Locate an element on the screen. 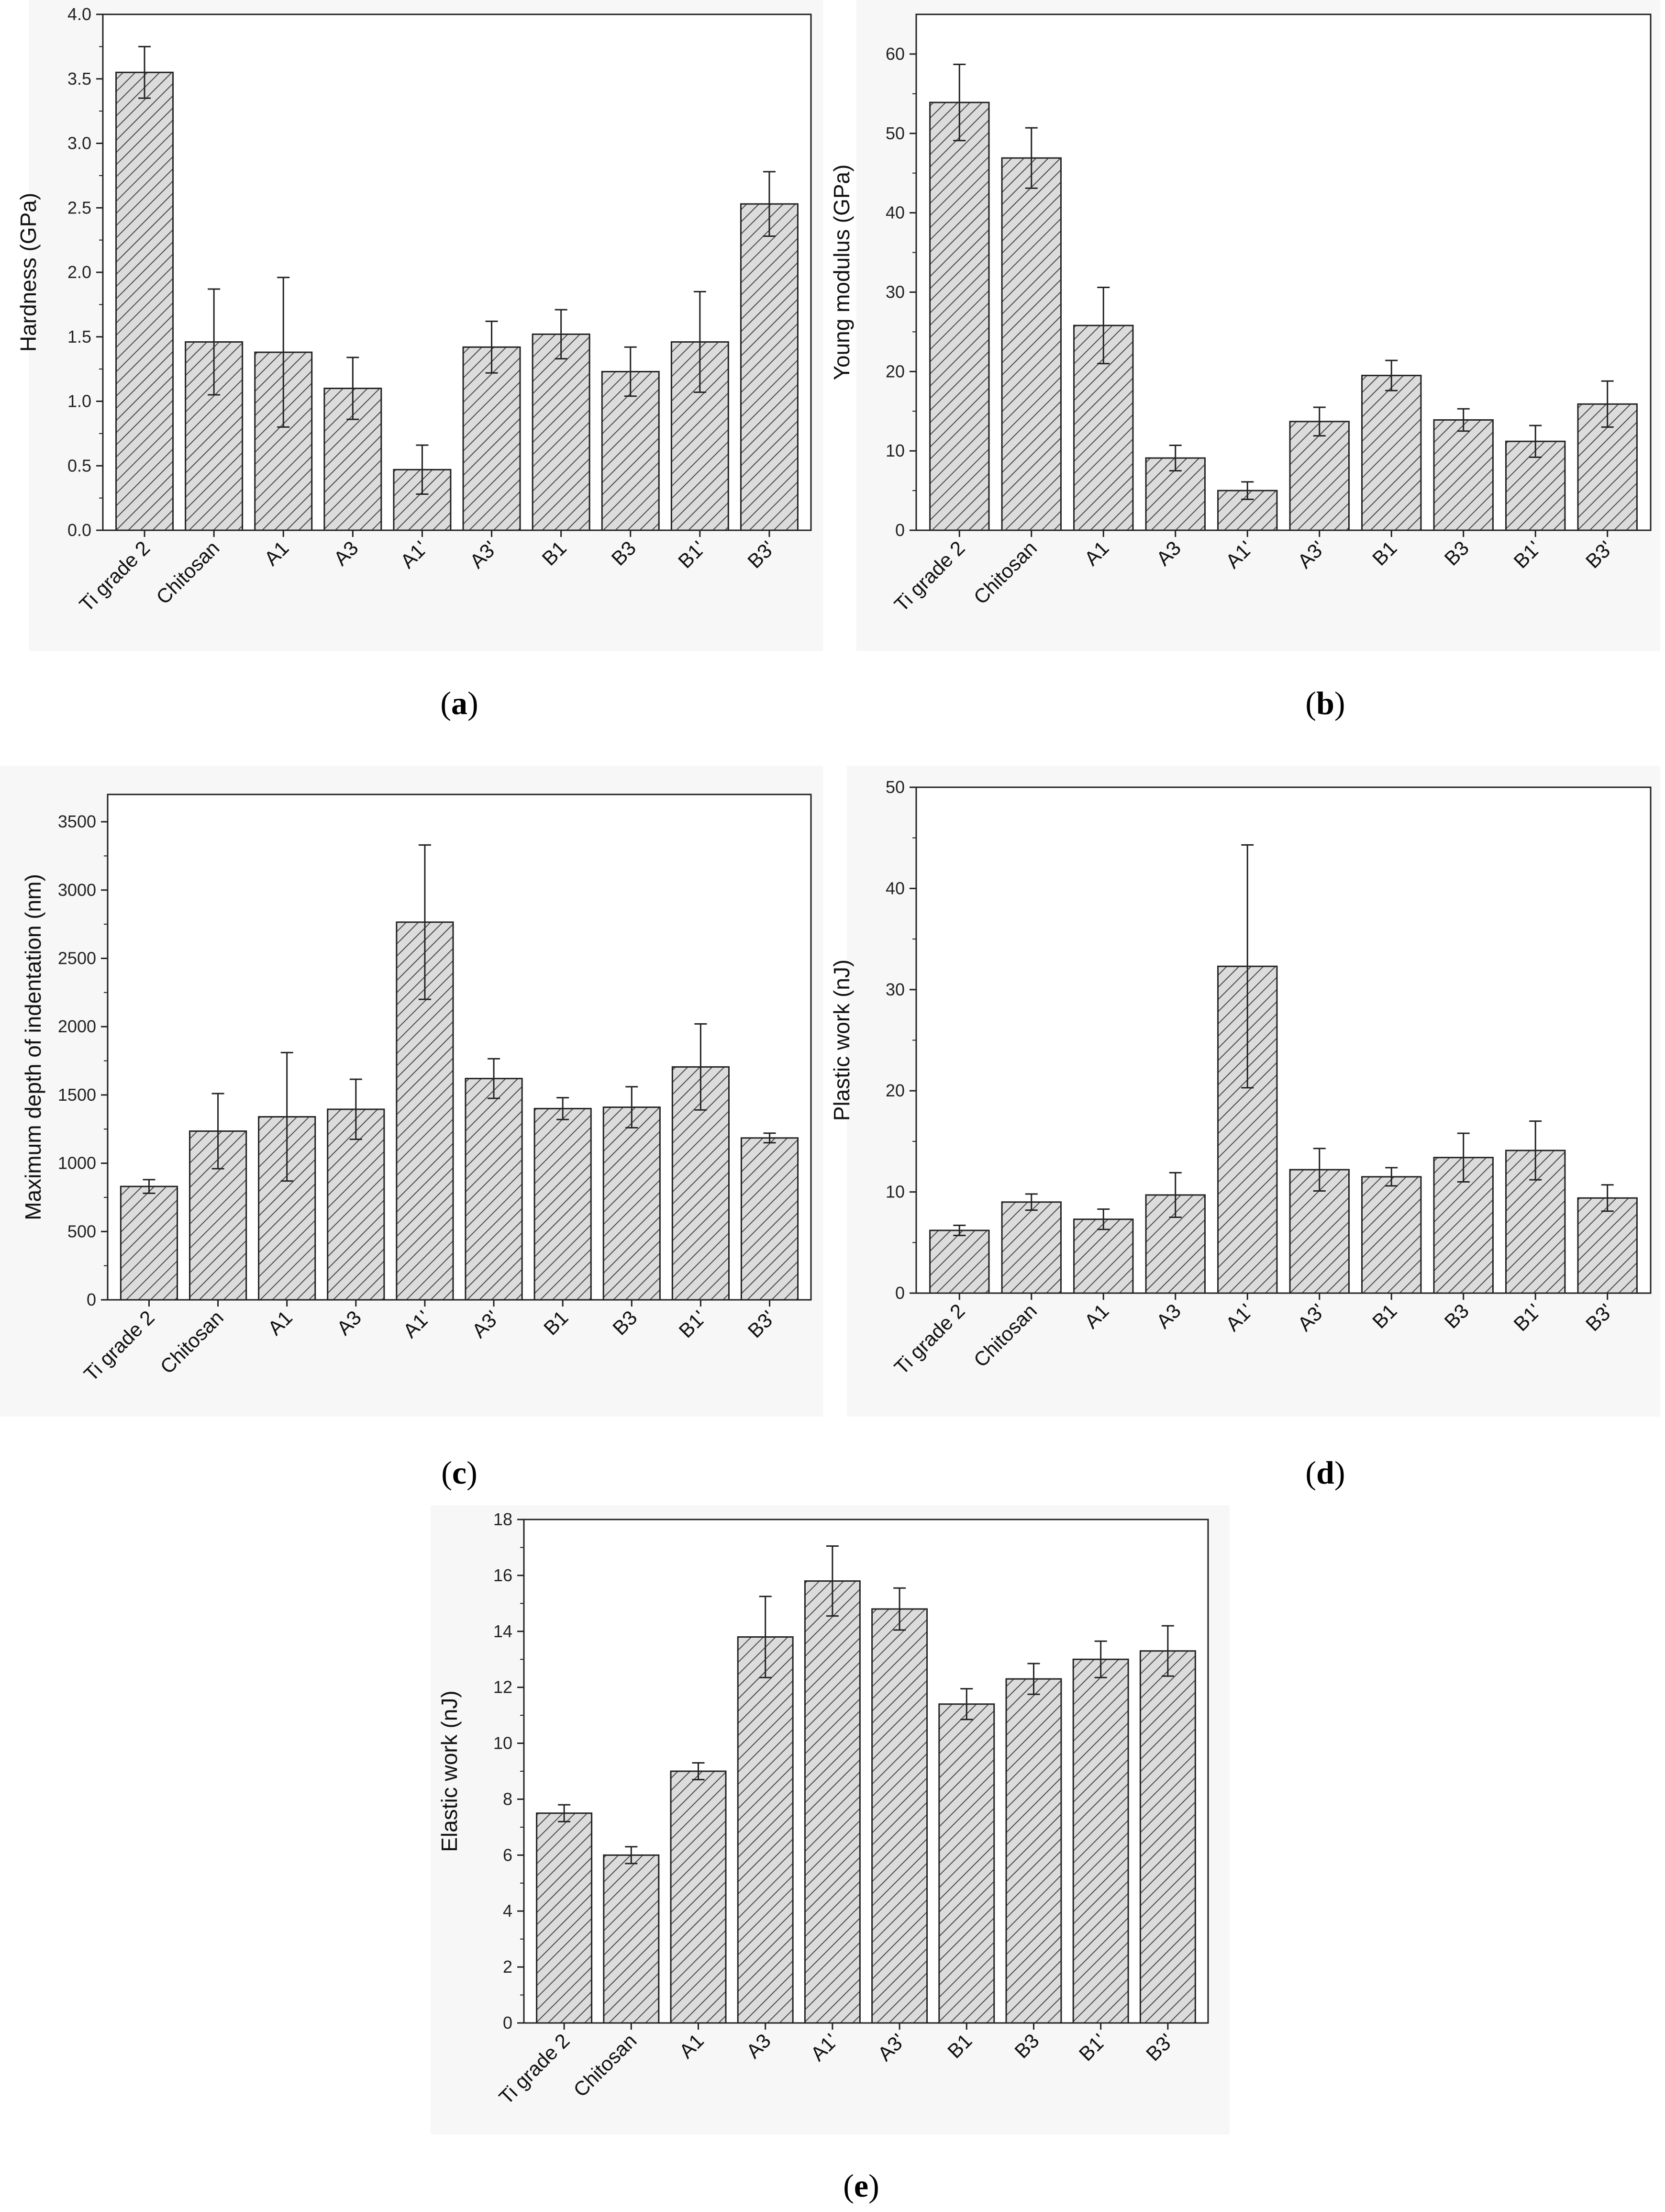 This screenshot has height=2212, width=1665. panel-caption: (b) is located at coordinates (1325, 703).